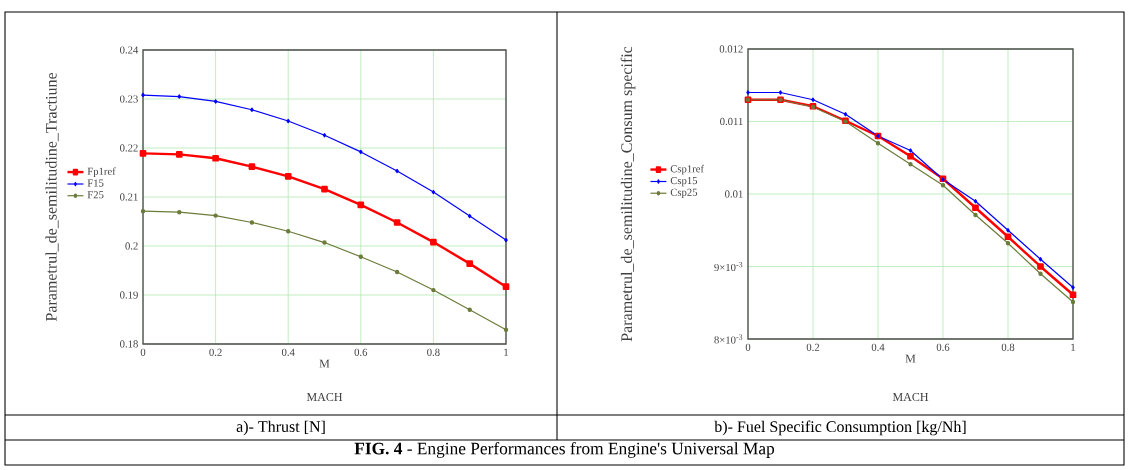  What do you see at coordinates (129, 148) in the screenshot?
I see `y-tick-label: 0.22` at bounding box center [129, 148].